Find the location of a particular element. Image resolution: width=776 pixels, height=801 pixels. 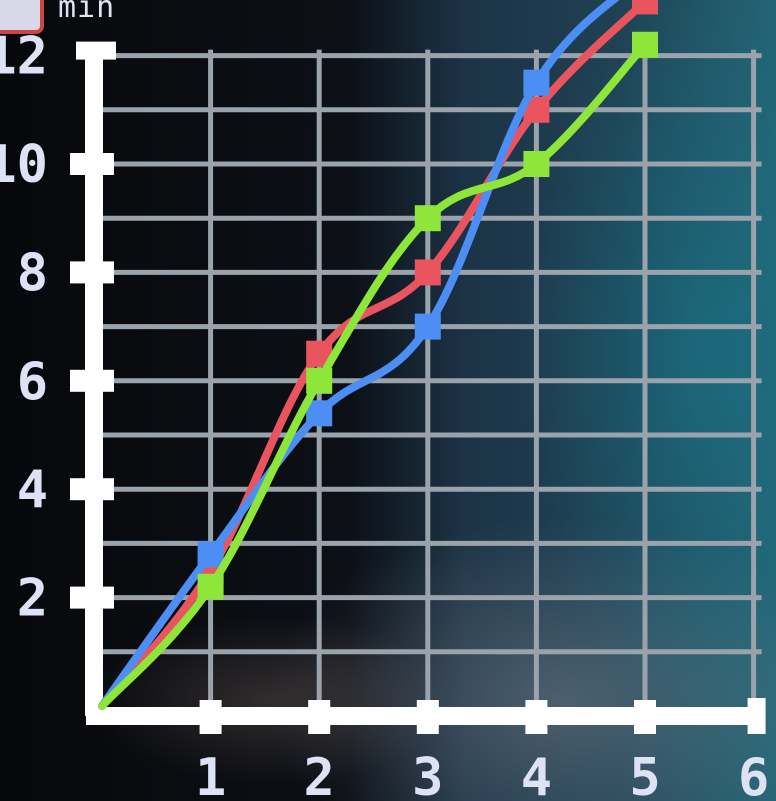

header-caption: min is located at coordinates (87, 12).